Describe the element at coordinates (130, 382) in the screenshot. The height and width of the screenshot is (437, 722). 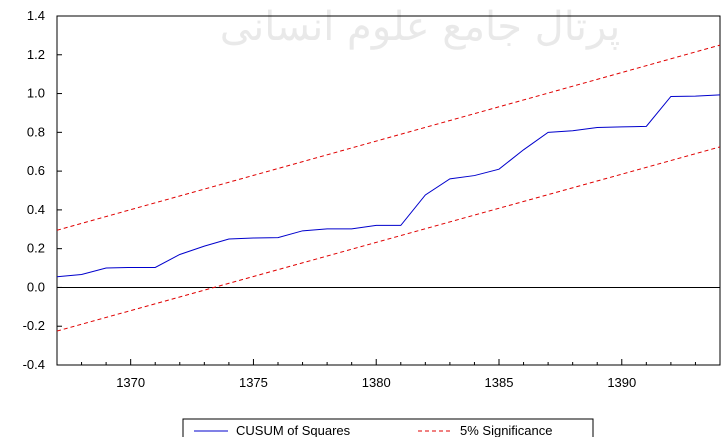
I see `x-tick-label: 1370` at that location.